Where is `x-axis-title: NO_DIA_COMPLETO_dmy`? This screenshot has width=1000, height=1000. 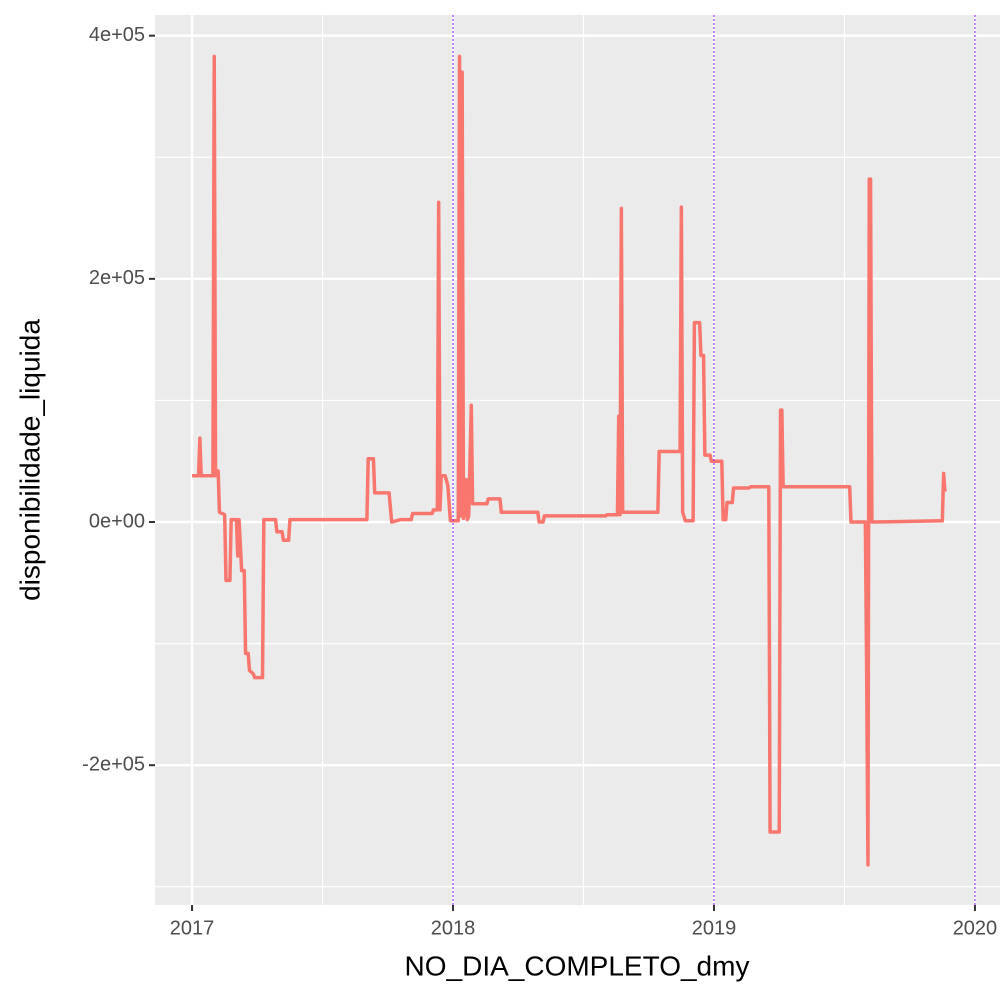 x-axis-title: NO_DIA_COMPLETO_dmy is located at coordinates (577, 965).